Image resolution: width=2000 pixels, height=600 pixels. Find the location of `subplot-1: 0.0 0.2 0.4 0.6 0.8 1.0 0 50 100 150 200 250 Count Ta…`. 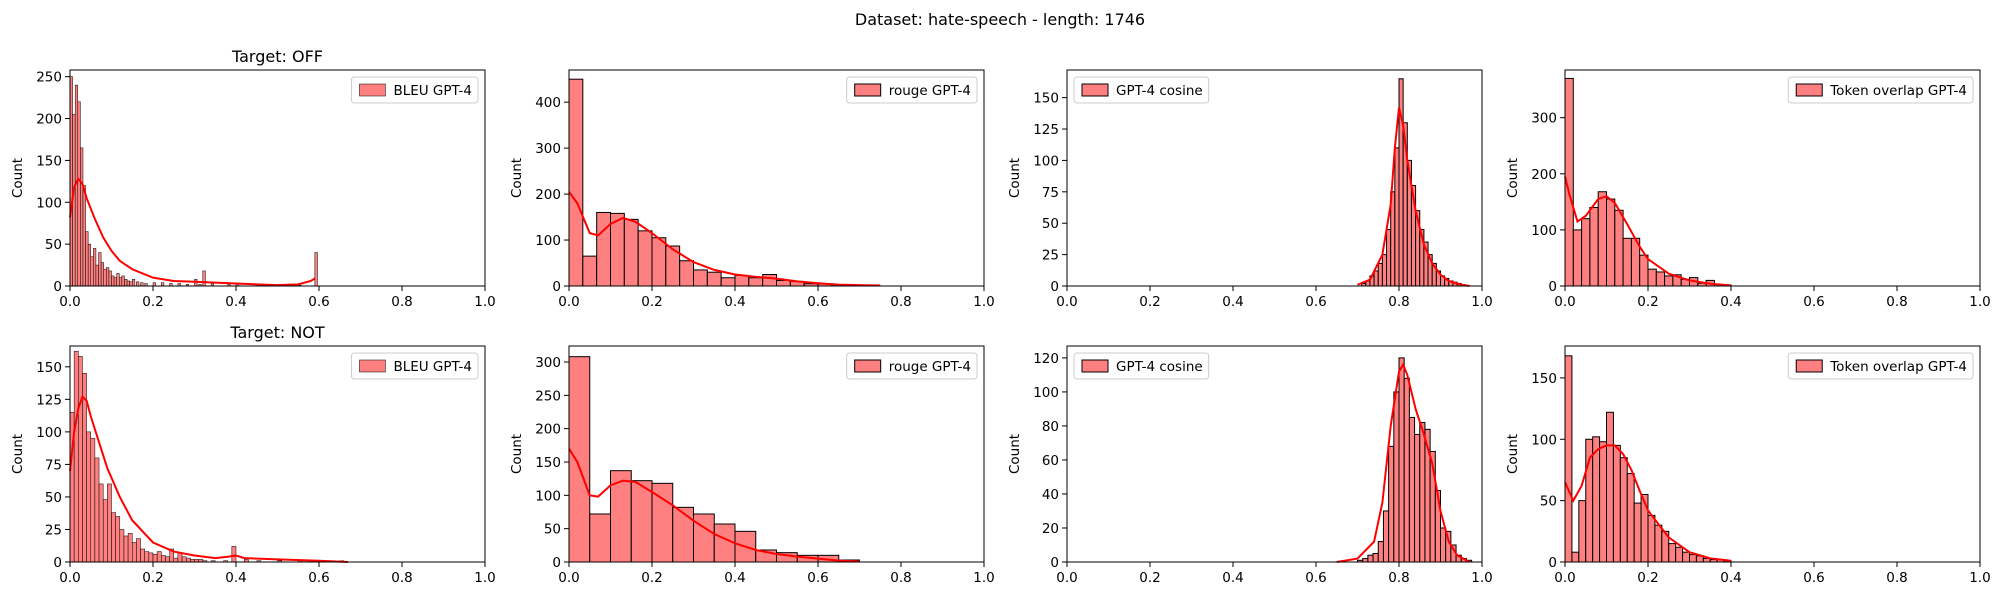

subplot-1: 0.0 0.2 0.4 0.6 0.8 1.0 0 50 100 150 200 250 Count Ta… is located at coordinates (253, 178).